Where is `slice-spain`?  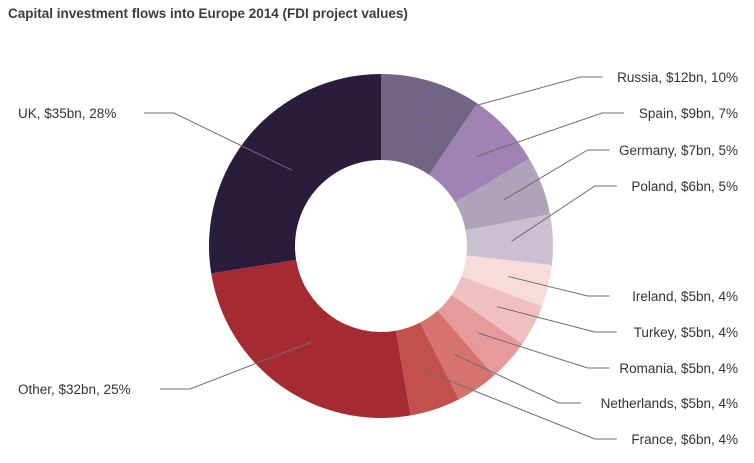
slice-spain is located at coordinates (479, 153).